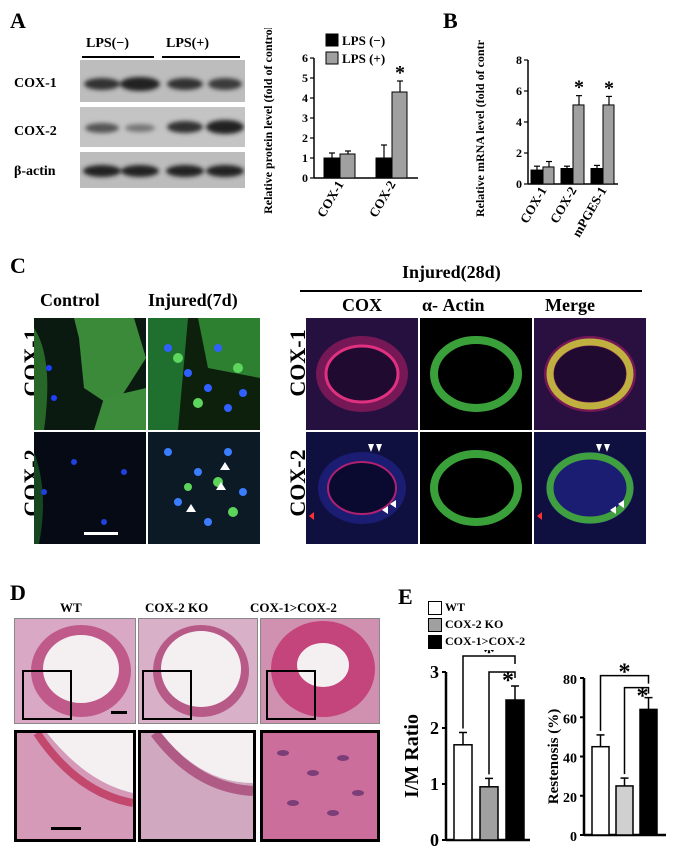  What do you see at coordinates (90, 374) in the screenshot?
I see `fluor-control-cox1` at bounding box center [90, 374].